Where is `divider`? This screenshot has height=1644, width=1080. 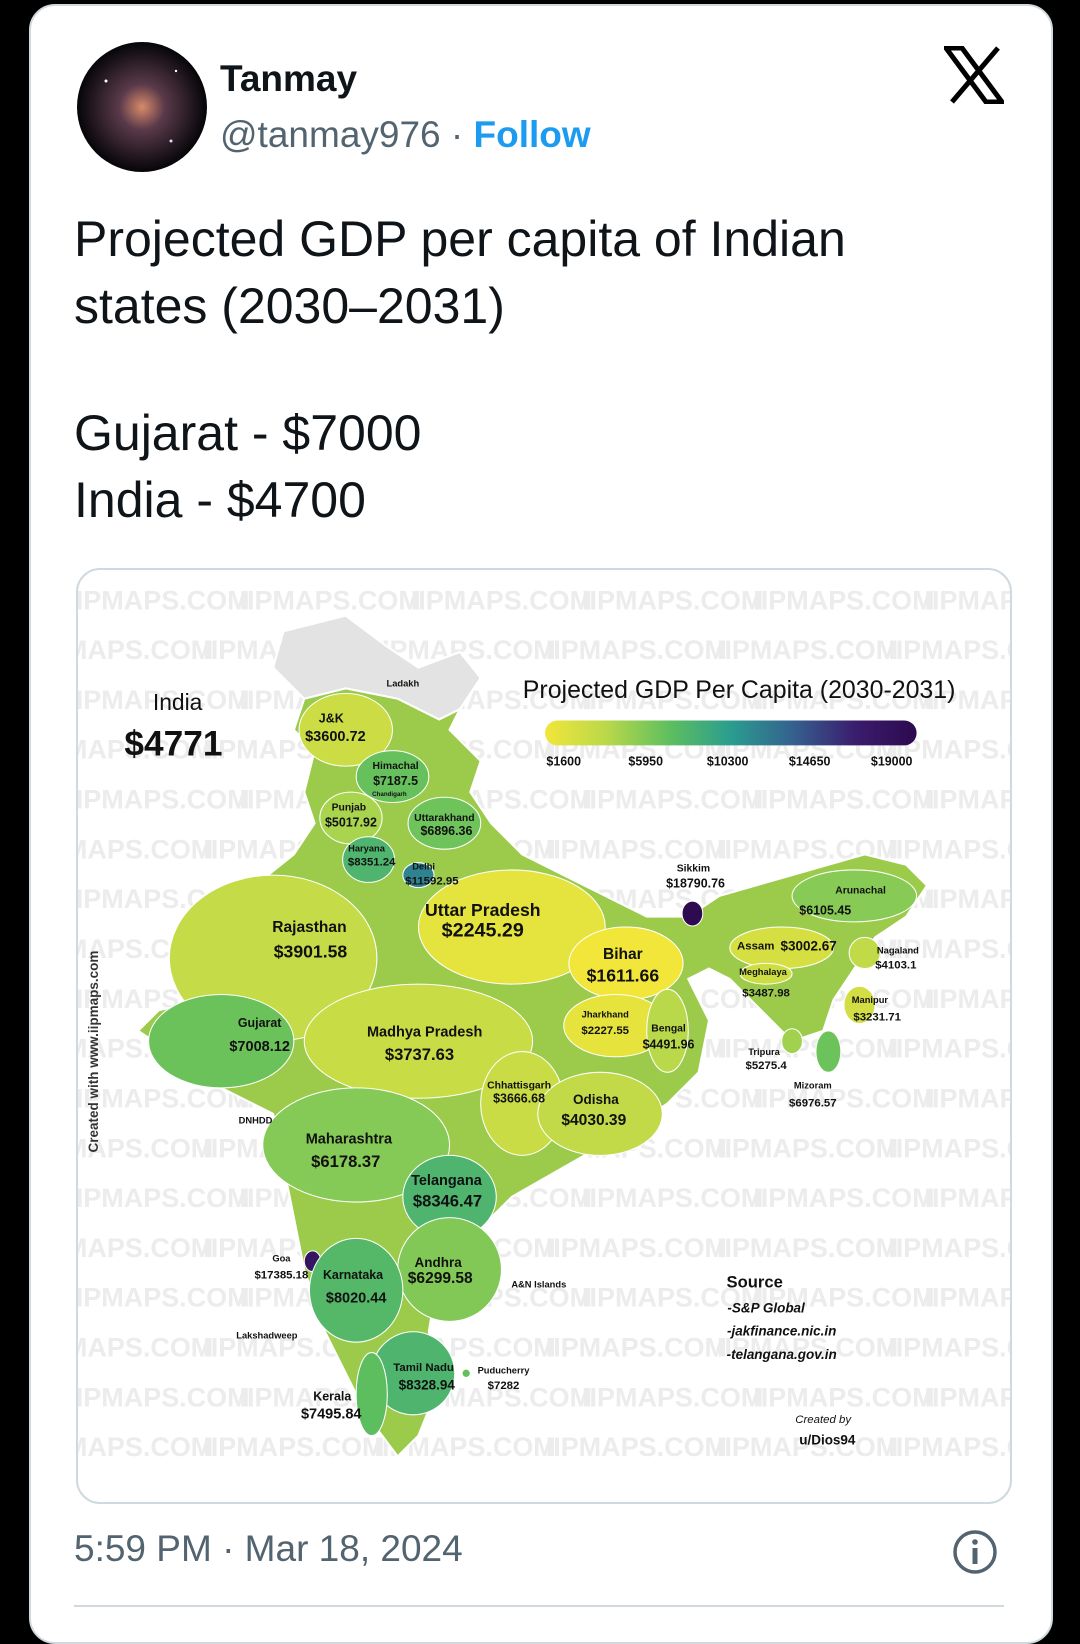
divider is located at coordinates (539, 1606).